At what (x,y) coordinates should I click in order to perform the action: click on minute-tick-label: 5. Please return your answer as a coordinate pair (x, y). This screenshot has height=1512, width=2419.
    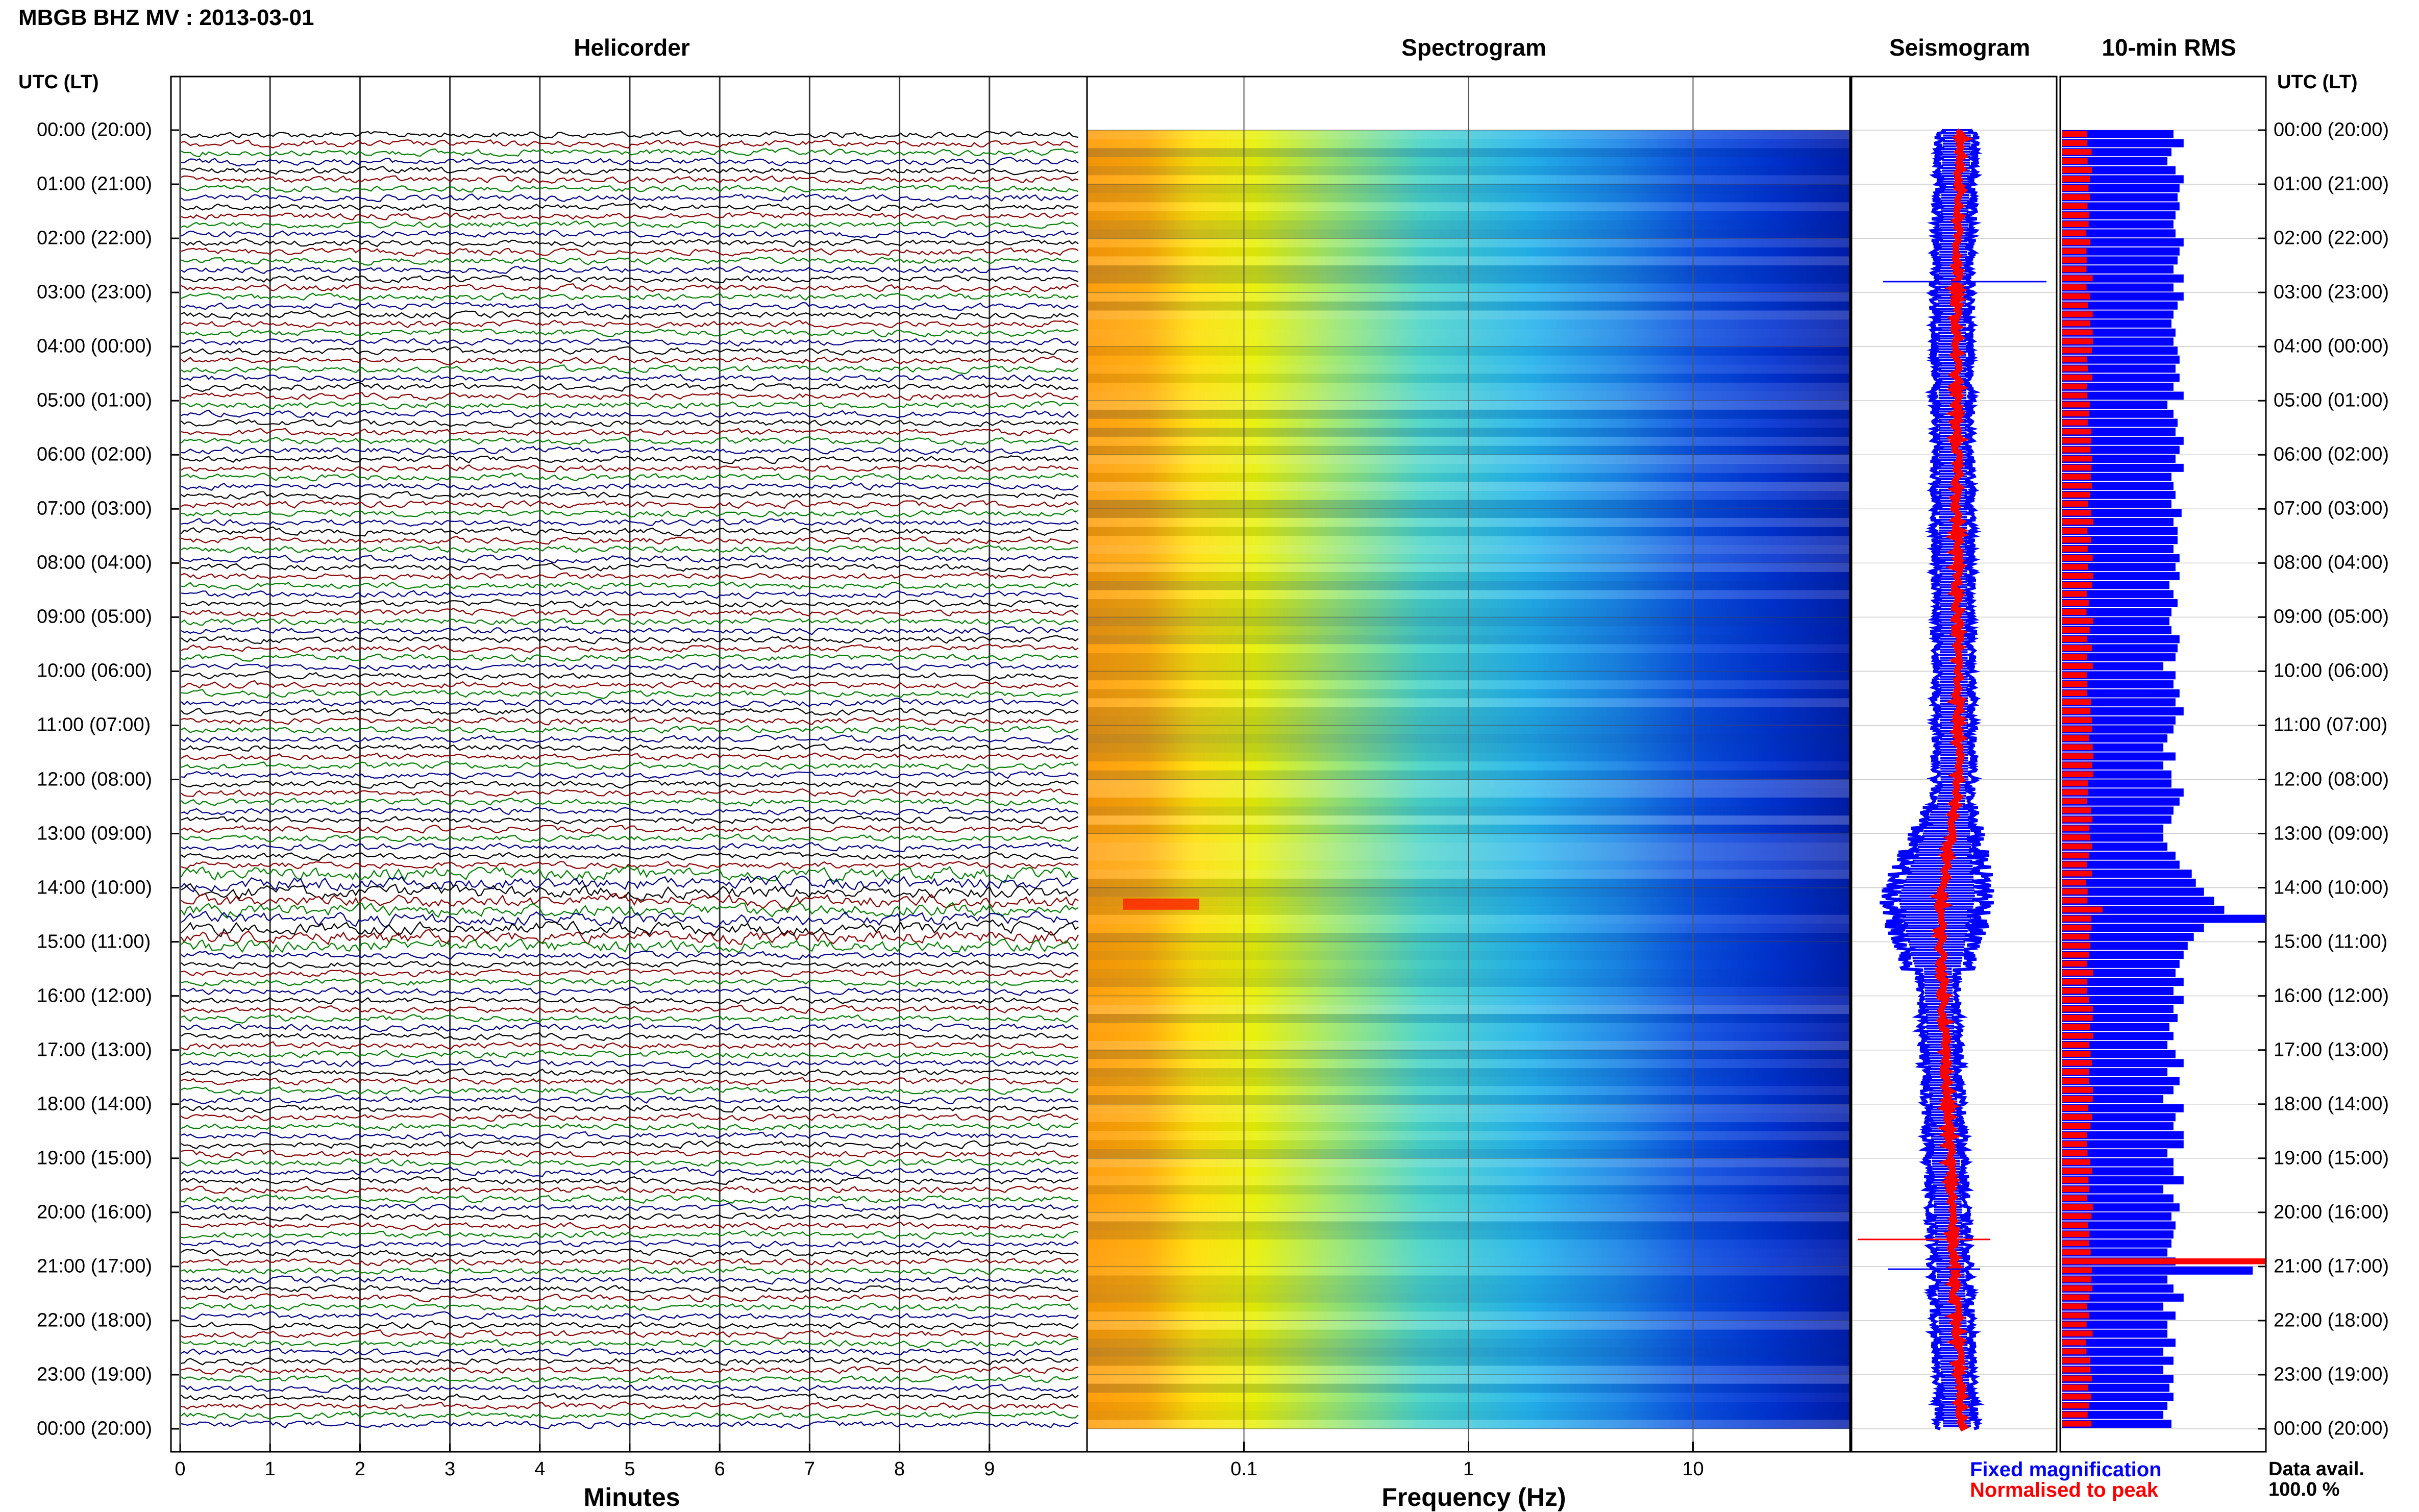
    Looking at the image, I should click on (629, 1469).